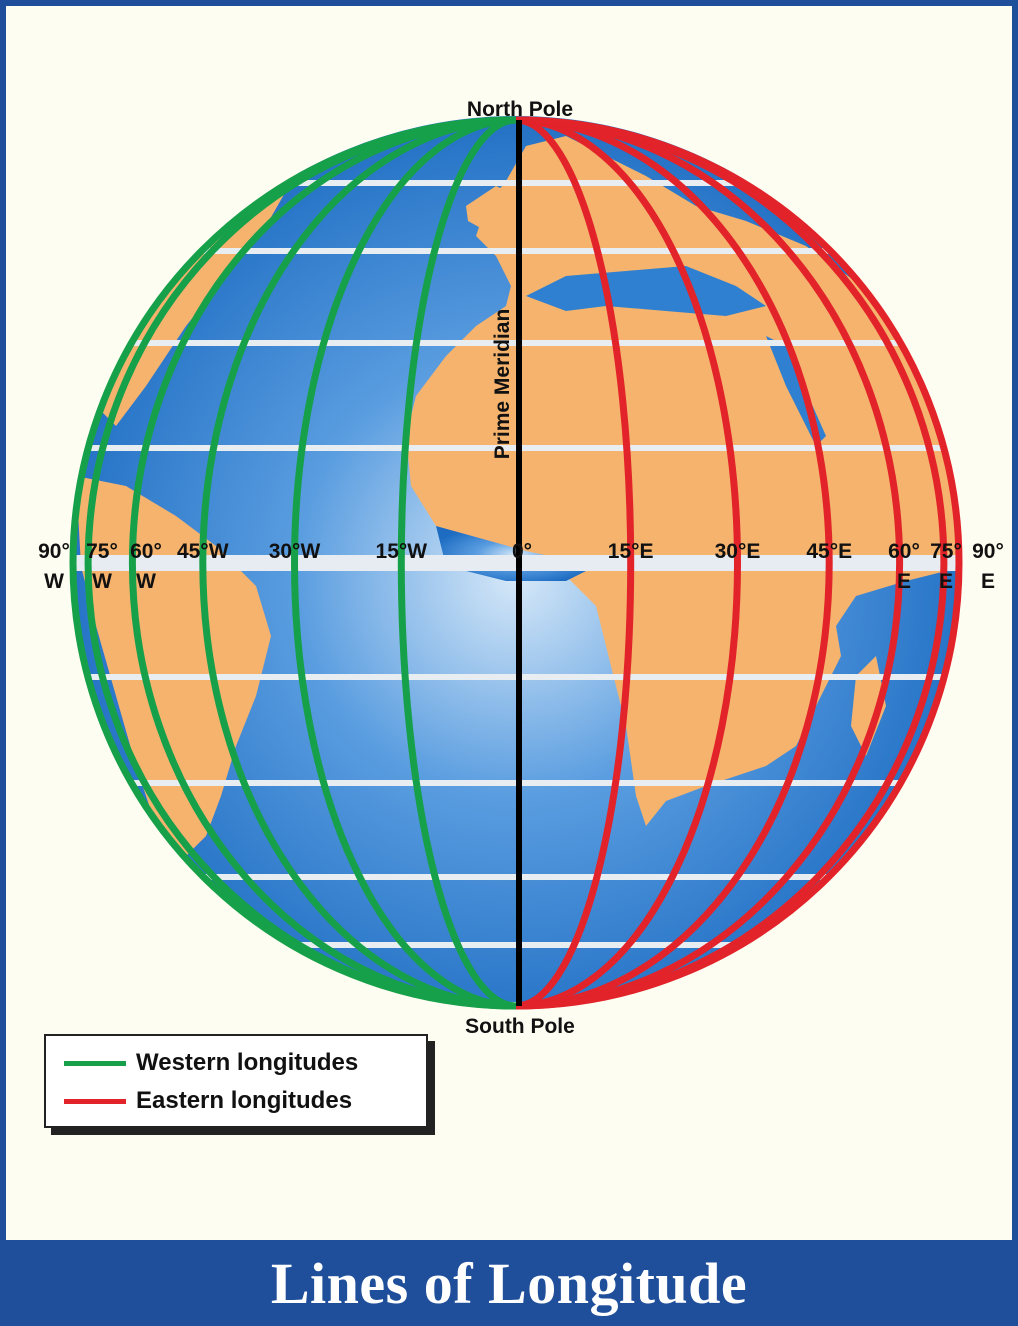  Describe the element at coordinates (520, 1026) in the screenshot. I see `south-pole-label: South Pole` at that location.